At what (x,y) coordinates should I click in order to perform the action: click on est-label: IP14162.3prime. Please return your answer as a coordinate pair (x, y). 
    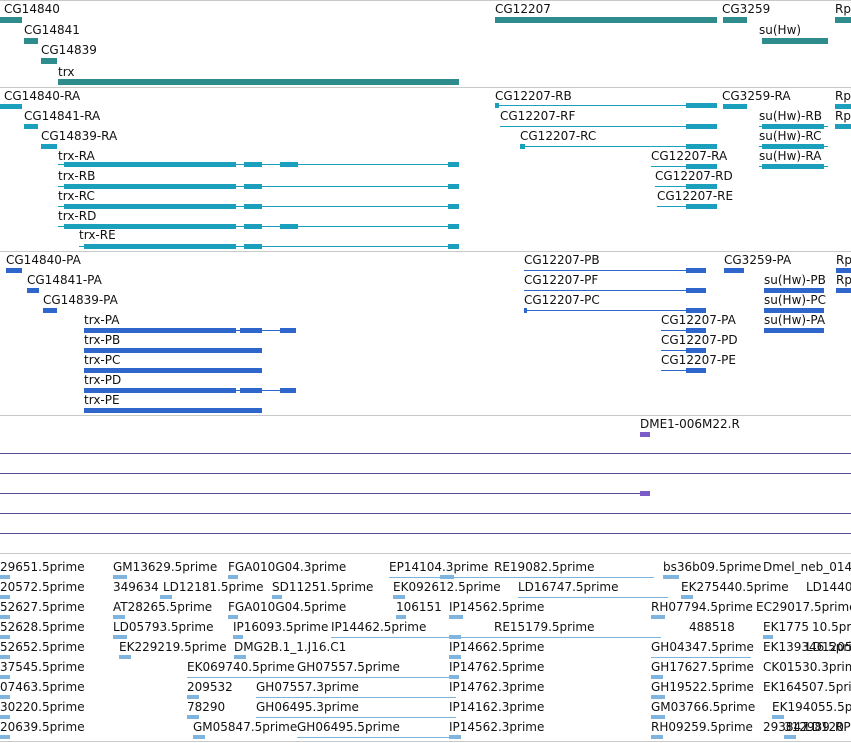
    Looking at the image, I should click on (497, 707).